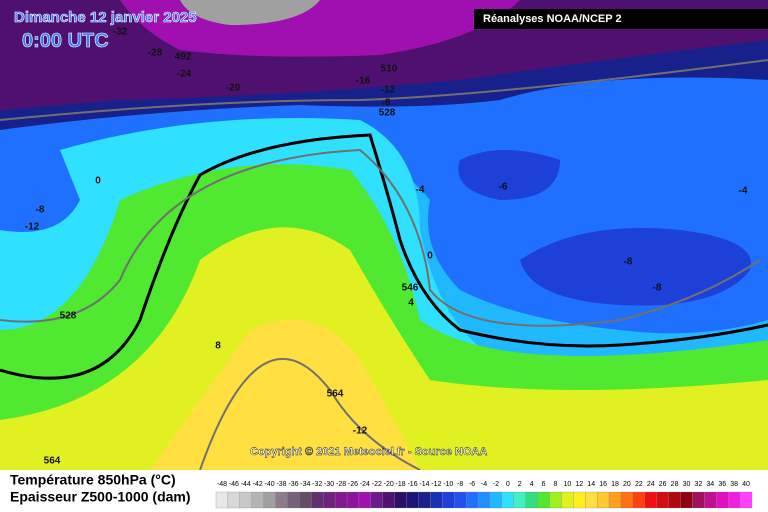  What do you see at coordinates (65, 41) in the screenshot?
I see `time: 0:00 UTC` at bounding box center [65, 41].